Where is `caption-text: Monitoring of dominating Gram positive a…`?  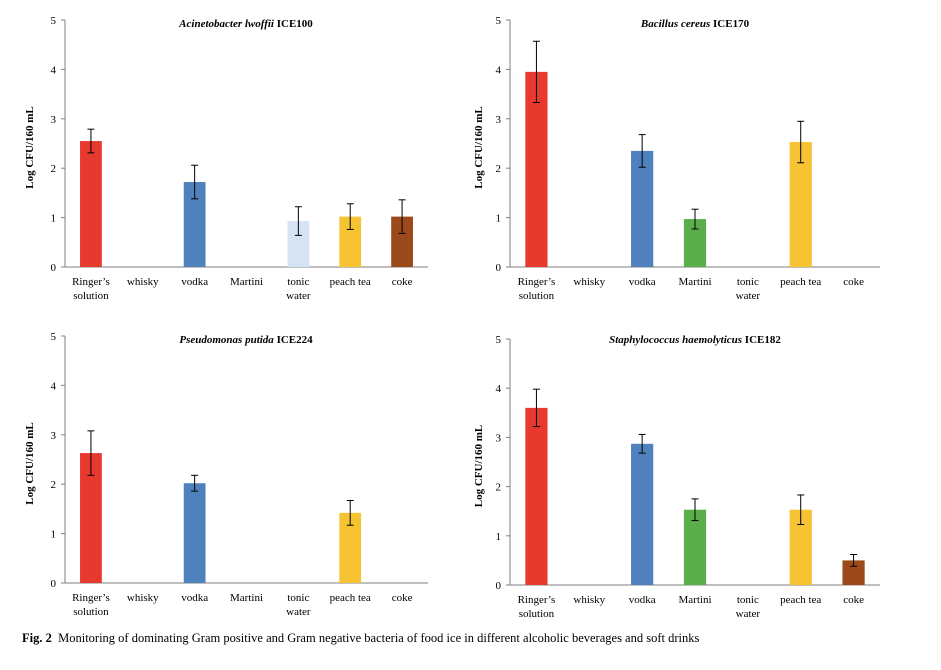
caption-text: Monitoring of dominating Gram positive a… is located at coordinates (379, 638).